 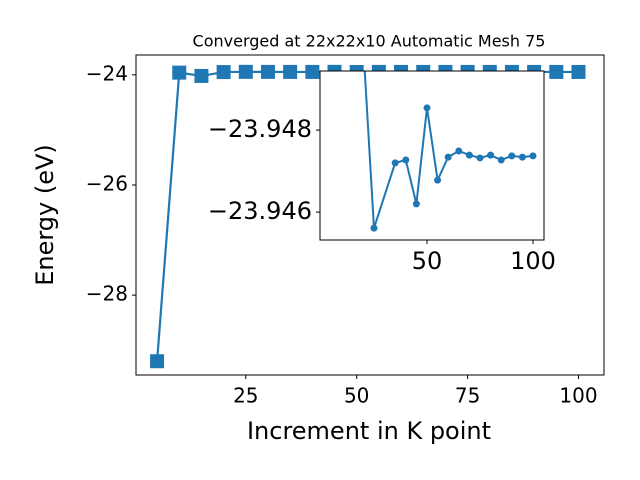 What do you see at coordinates (369, 41) in the screenshot?
I see `chart-title: Converged at 22x22x10 Automatic Mesh 75` at bounding box center [369, 41].